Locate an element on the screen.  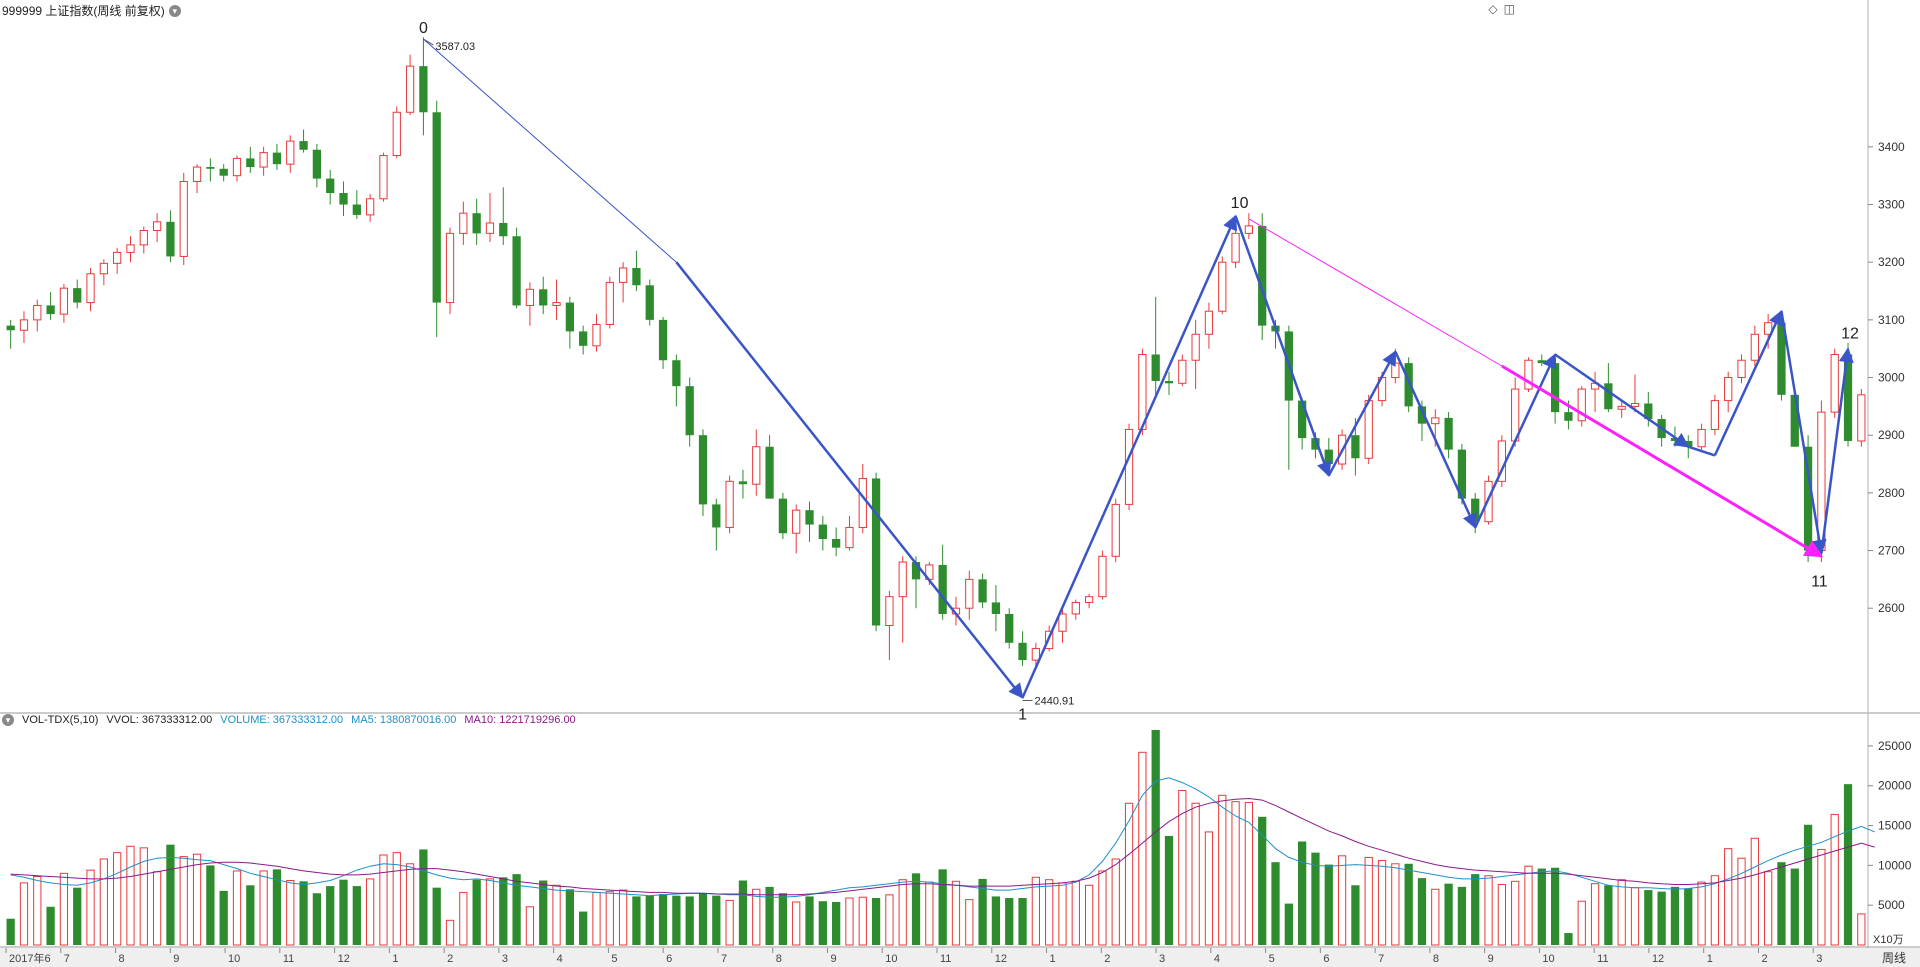
price-axis-label: 2600 is located at coordinates (1891, 608).